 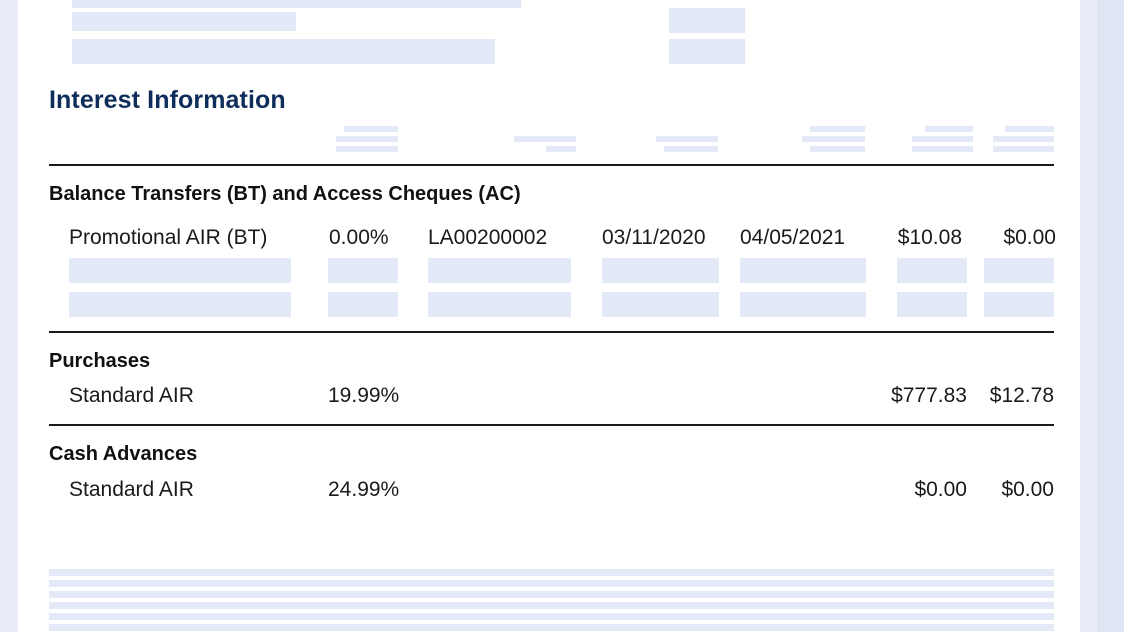 I want to click on row-label: Promotional AIR (BT), so click(x=168, y=237).